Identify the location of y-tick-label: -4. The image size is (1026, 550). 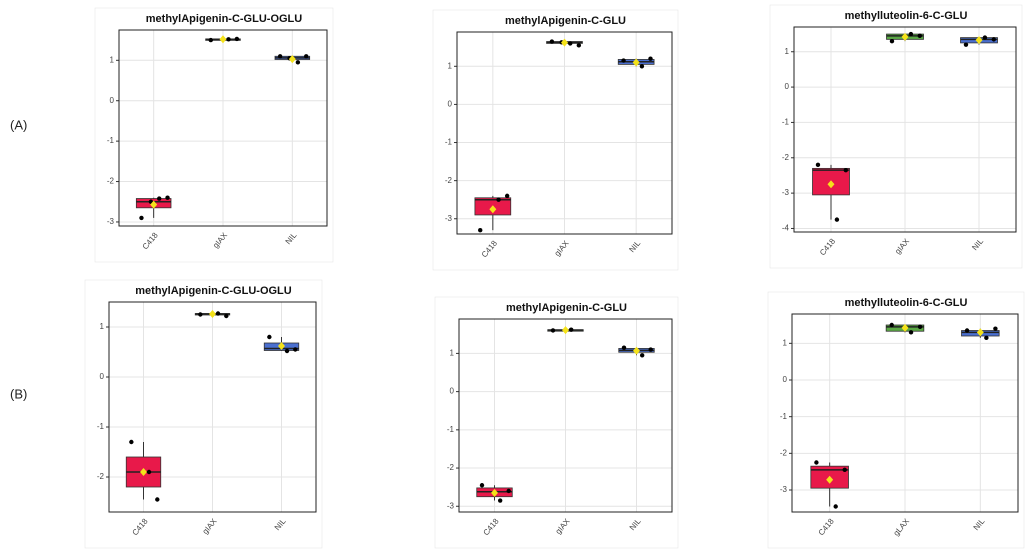
(786, 228).